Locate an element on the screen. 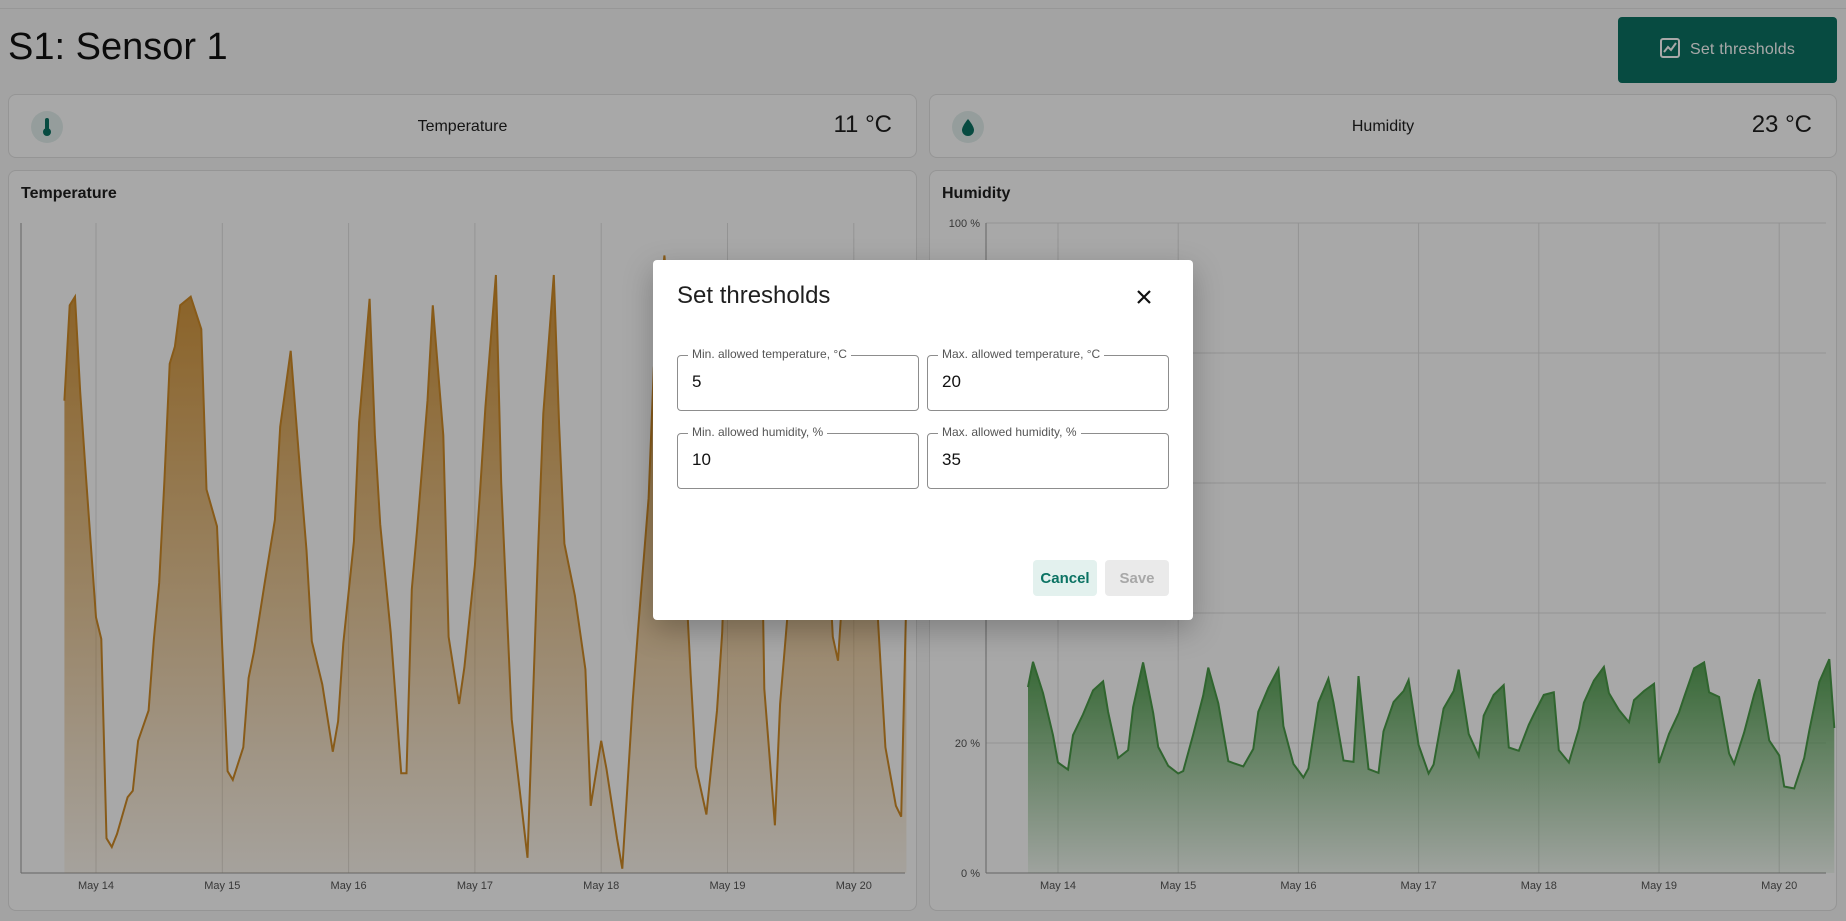 The image size is (1846, 921). min-temperature-label: Min. allowed temperature, °C is located at coordinates (769, 354).